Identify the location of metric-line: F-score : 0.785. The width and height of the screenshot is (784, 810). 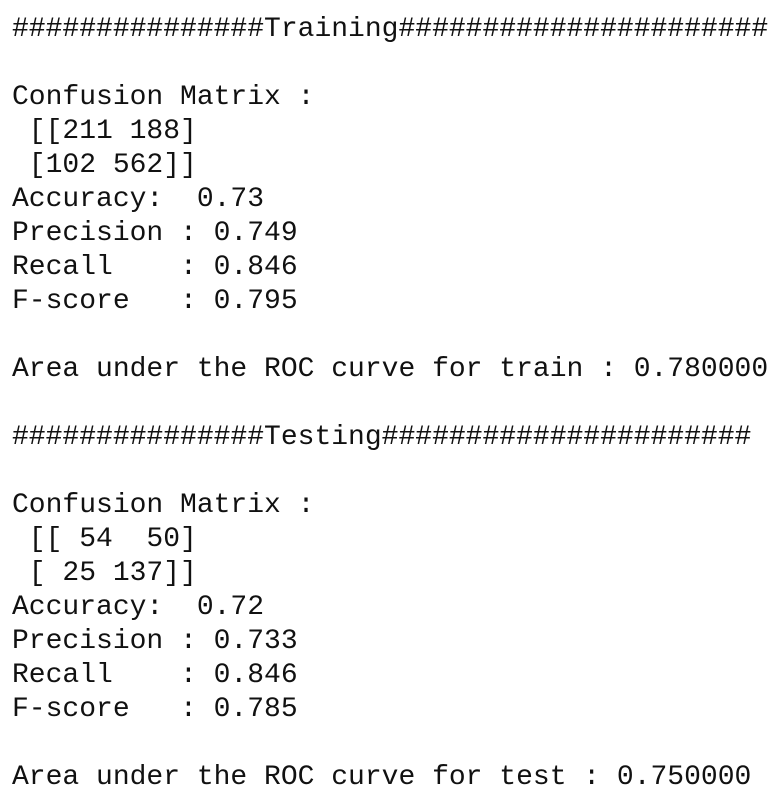
(155, 709).